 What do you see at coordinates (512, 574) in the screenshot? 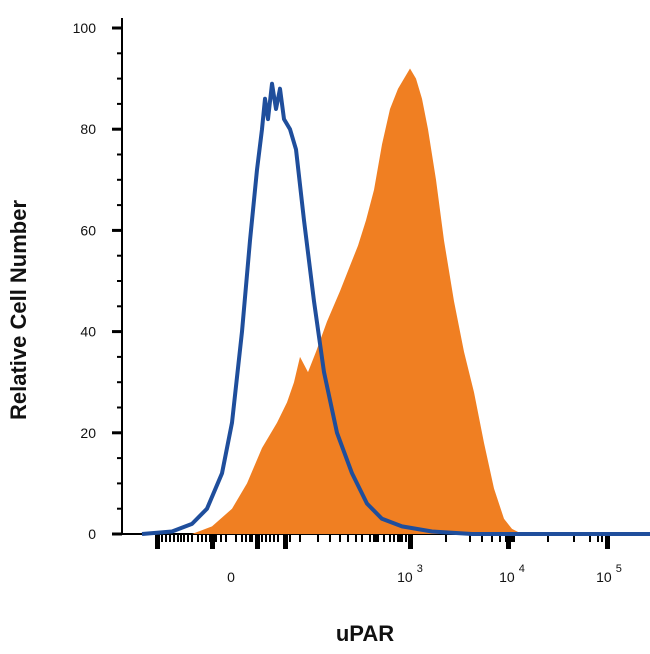
I see `x-tick-label: 10 4` at bounding box center [512, 574].